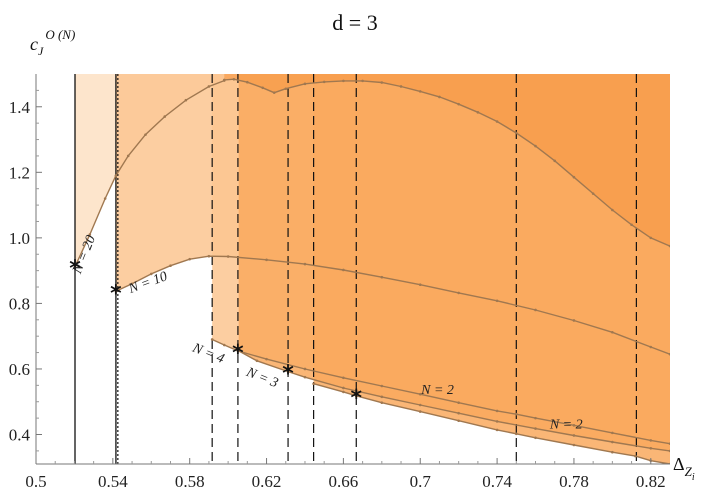  I want to click on x-tick-label: 0.5, so click(35, 481).